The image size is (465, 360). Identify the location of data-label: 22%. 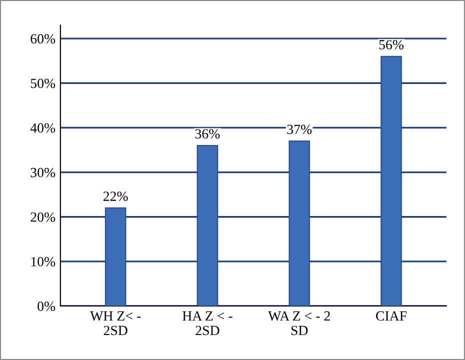
(115, 196).